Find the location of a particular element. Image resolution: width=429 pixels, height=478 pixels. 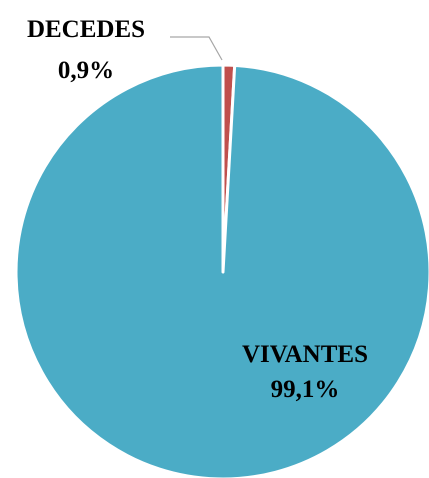

vivantes-percent: 99,1% is located at coordinates (305, 389).